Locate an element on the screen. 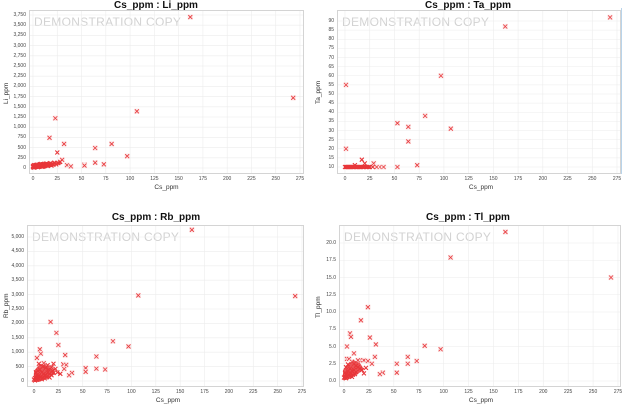  x-tick-label: 200 is located at coordinates (543, 392).